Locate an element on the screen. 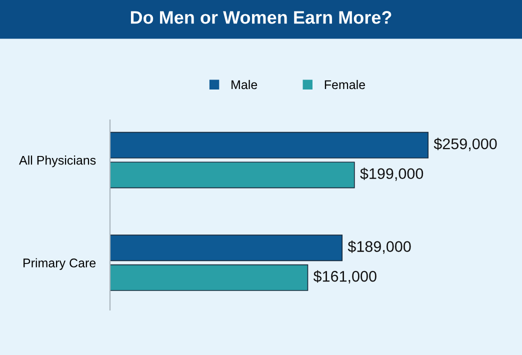 The width and height of the screenshot is (522, 355). data-label: $161,000 is located at coordinates (344, 277).